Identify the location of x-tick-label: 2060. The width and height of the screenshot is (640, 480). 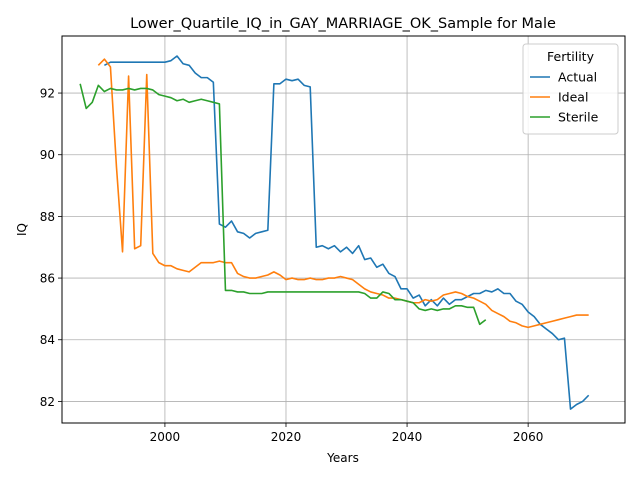
(528, 437).